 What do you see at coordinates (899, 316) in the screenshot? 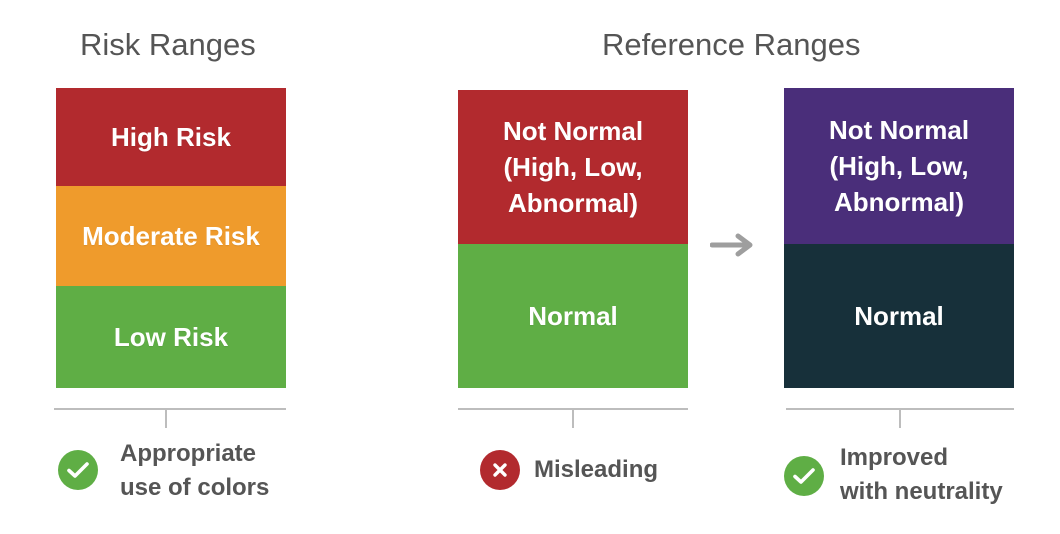
I see `normal-dark-block: Normal` at bounding box center [899, 316].